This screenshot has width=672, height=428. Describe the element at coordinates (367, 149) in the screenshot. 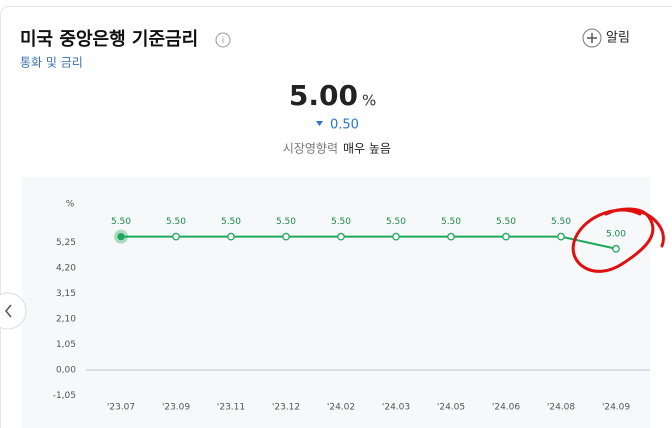

I see `impact-value: 매우 높음` at that location.